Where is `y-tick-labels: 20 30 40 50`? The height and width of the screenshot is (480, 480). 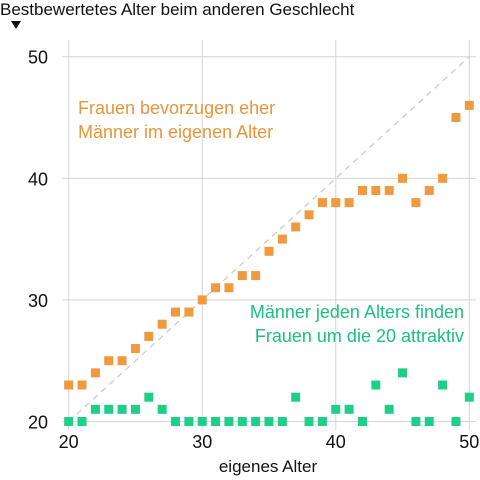
y-tick-labels: 20 30 40 50 is located at coordinates (38, 240).